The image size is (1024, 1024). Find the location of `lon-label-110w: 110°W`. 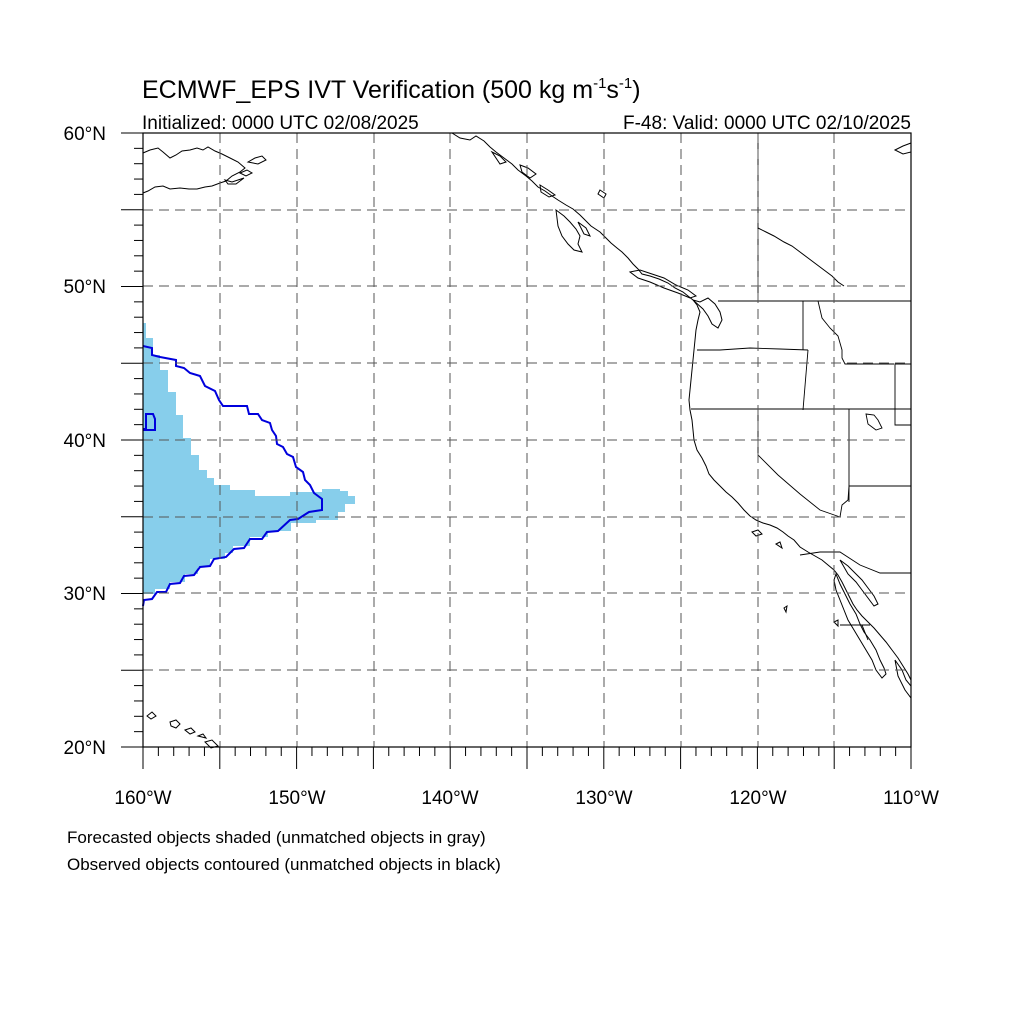

lon-label-110w: 110°W is located at coordinates (911, 798).